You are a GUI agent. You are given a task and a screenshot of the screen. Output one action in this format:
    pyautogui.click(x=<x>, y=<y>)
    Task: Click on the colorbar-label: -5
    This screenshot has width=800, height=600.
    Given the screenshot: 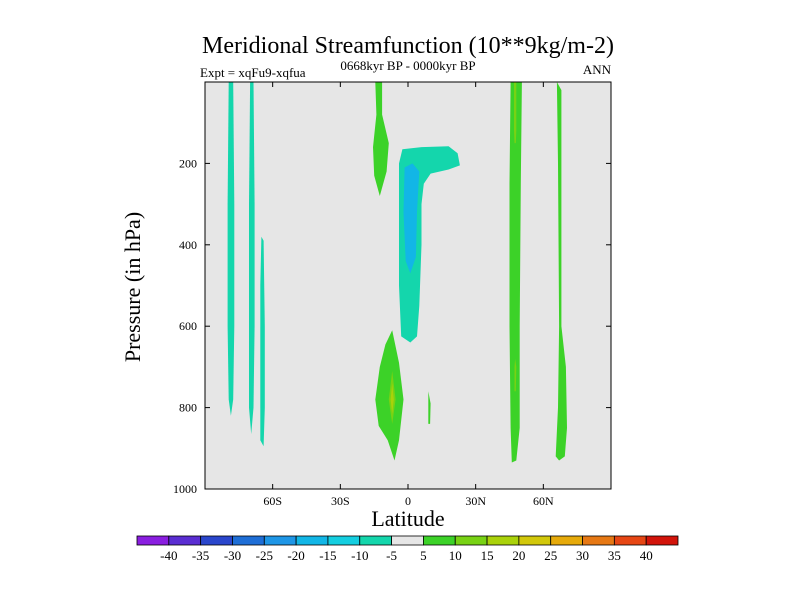 What is the action you would take?
    pyautogui.click(x=391, y=555)
    